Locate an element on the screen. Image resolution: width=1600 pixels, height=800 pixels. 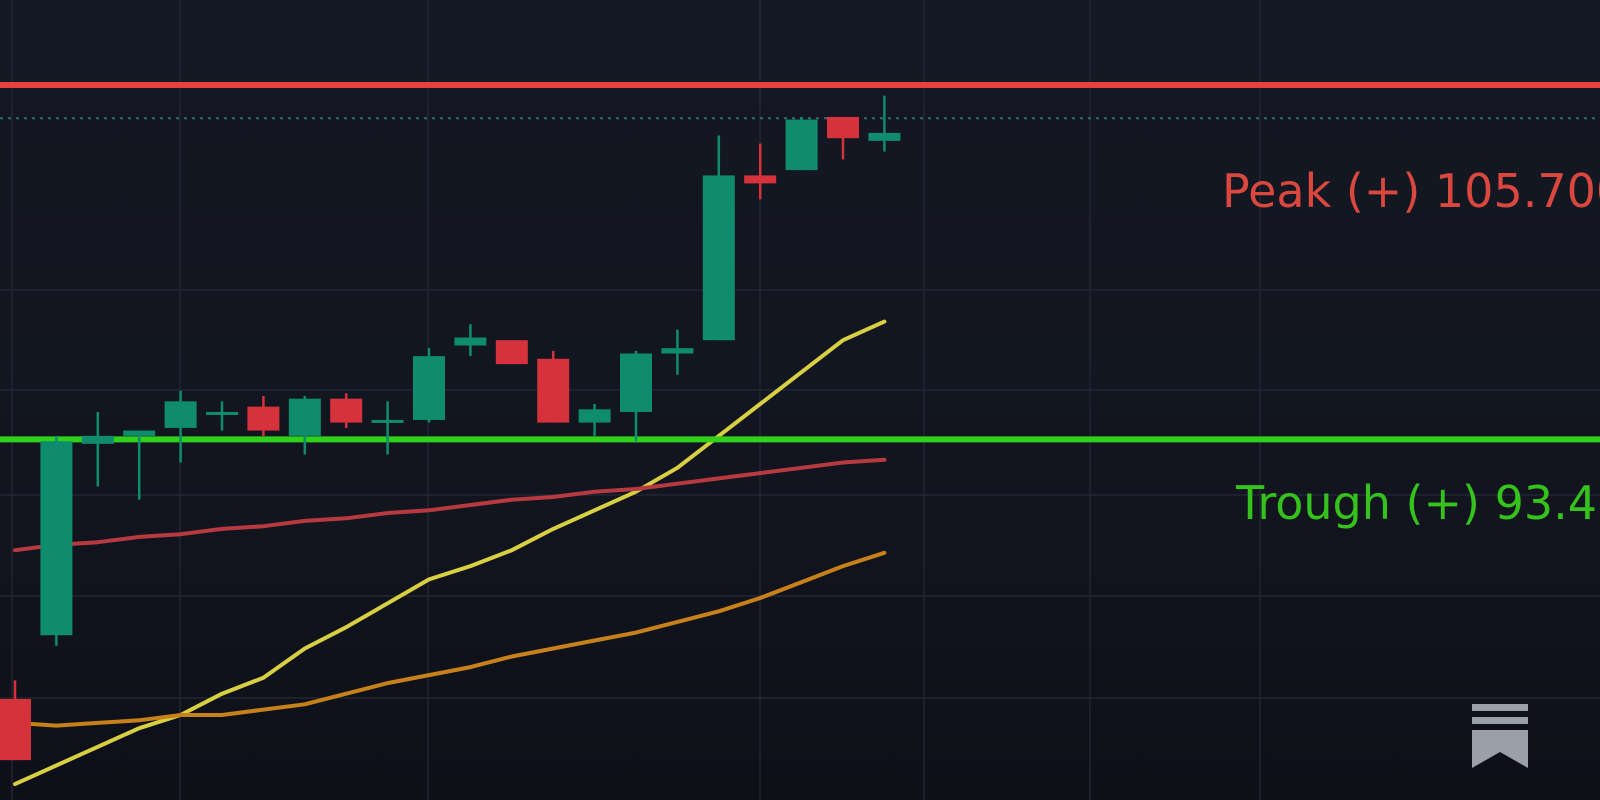
trough-level-label: Trough (+) 93.47 is located at coordinates (1418, 503).